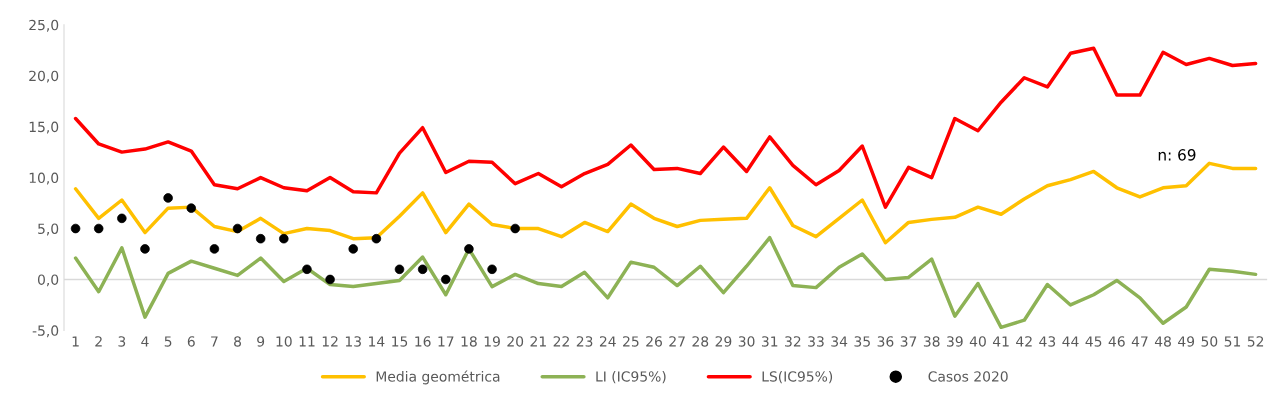  Describe the element at coordinates (44, 25) in the screenshot. I see `y-tick-label: 25,0` at that location.